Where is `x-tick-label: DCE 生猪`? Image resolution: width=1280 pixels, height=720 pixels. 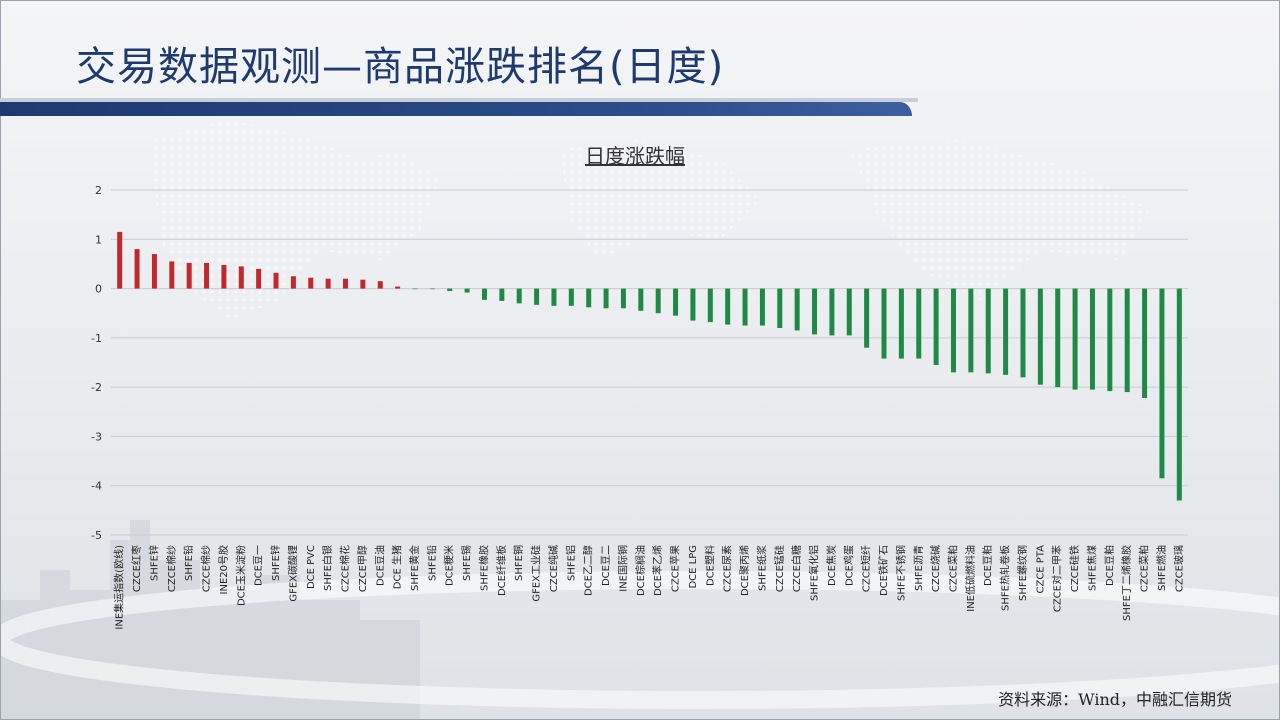 x-tick-label: DCE 生猪 is located at coordinates (397, 567).